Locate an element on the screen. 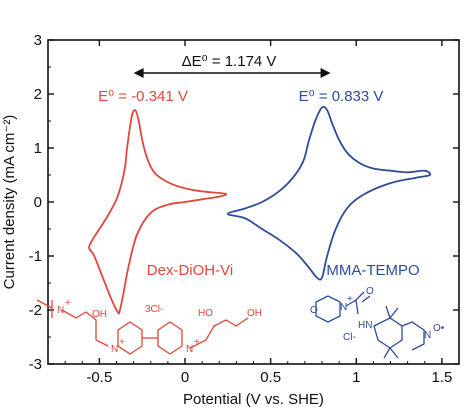 This screenshot has width=471, height=414. tempo-structure: O N + O HN Cl- N O• is located at coordinates (377, 322).